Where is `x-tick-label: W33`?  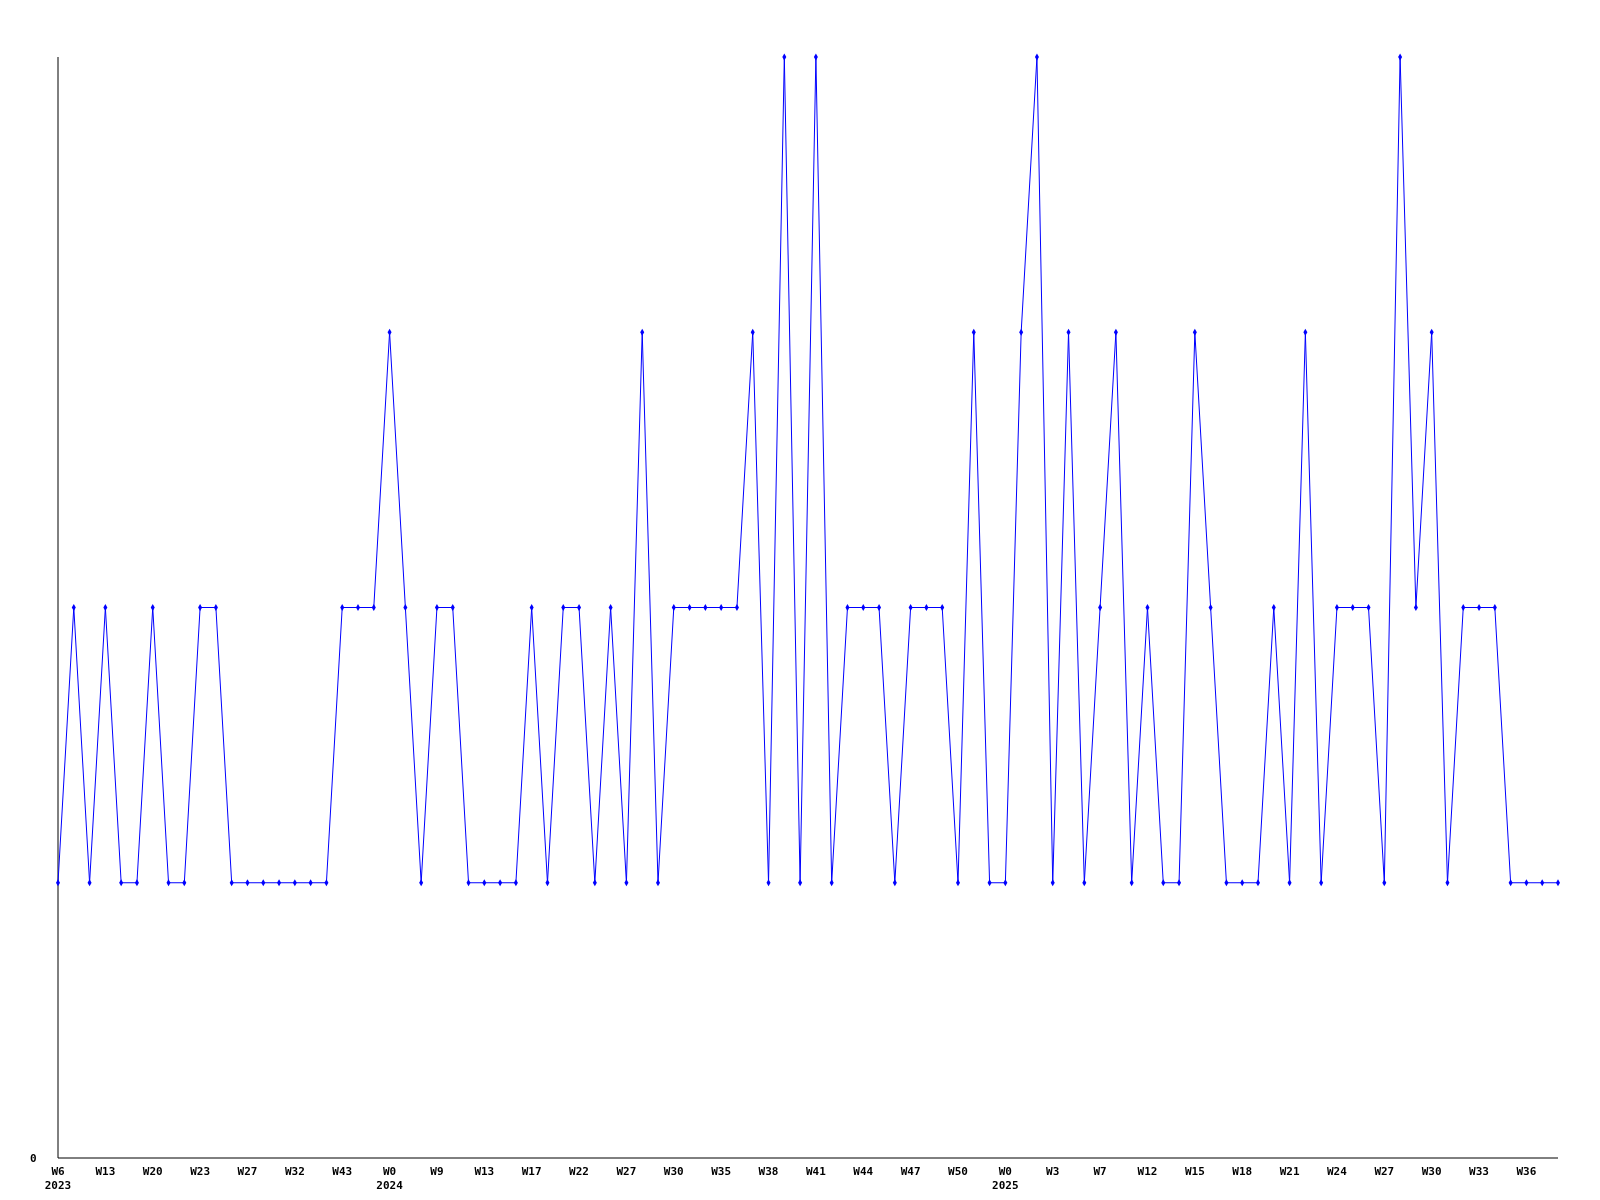
x-tick-label: W33 is located at coordinates (1479, 1171).